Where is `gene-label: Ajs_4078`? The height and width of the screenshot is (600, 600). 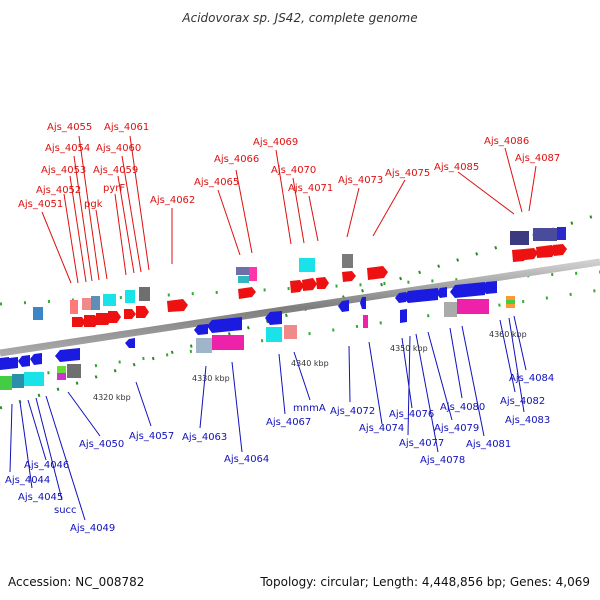 gene-label: Ajs_4078 is located at coordinates (442, 460).